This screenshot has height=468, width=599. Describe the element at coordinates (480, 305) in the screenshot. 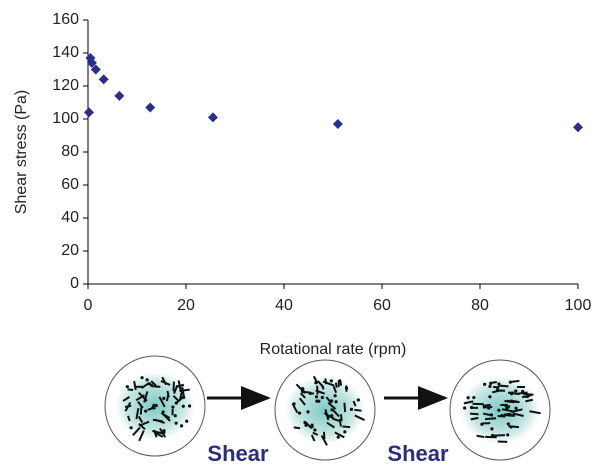

I see `x-tick-label: 80` at that location.